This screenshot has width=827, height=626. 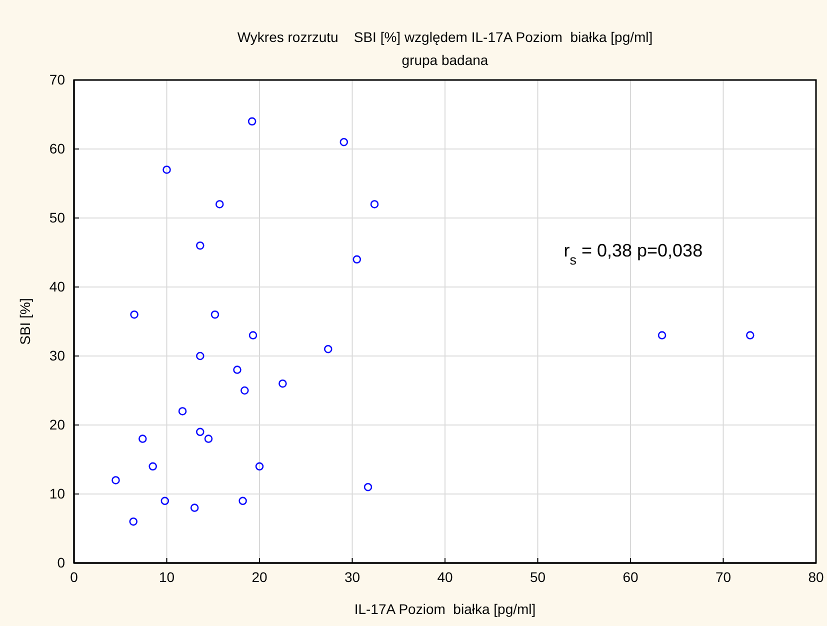 I want to click on x-tick-label: 50, so click(x=538, y=576).